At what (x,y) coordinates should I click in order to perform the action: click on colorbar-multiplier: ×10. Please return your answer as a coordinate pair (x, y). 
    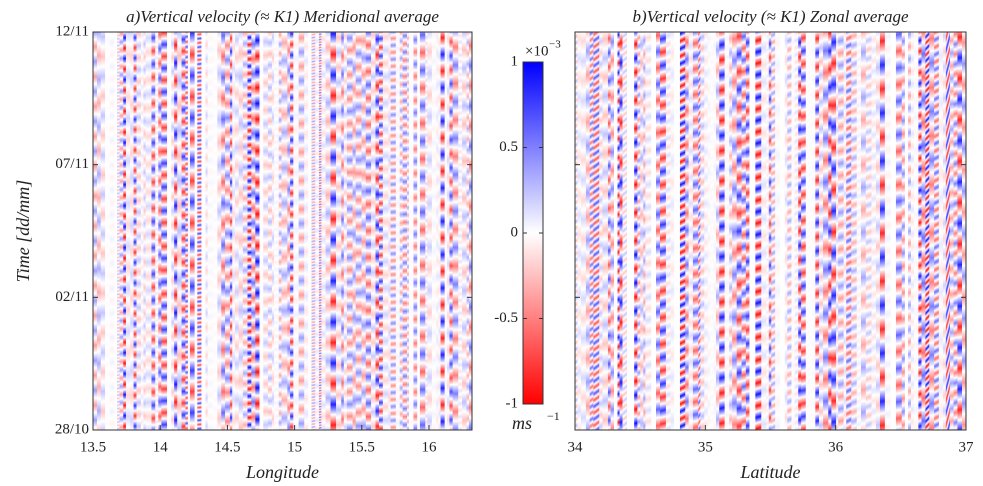
    Looking at the image, I should click on (536, 51).